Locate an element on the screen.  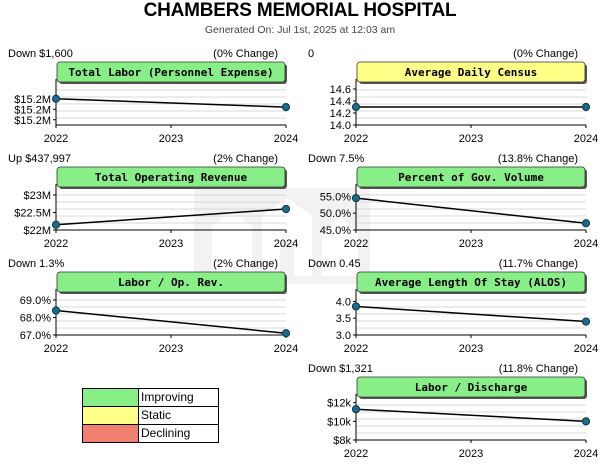
hospital-watermark-icon is located at coordinates (282, 236).